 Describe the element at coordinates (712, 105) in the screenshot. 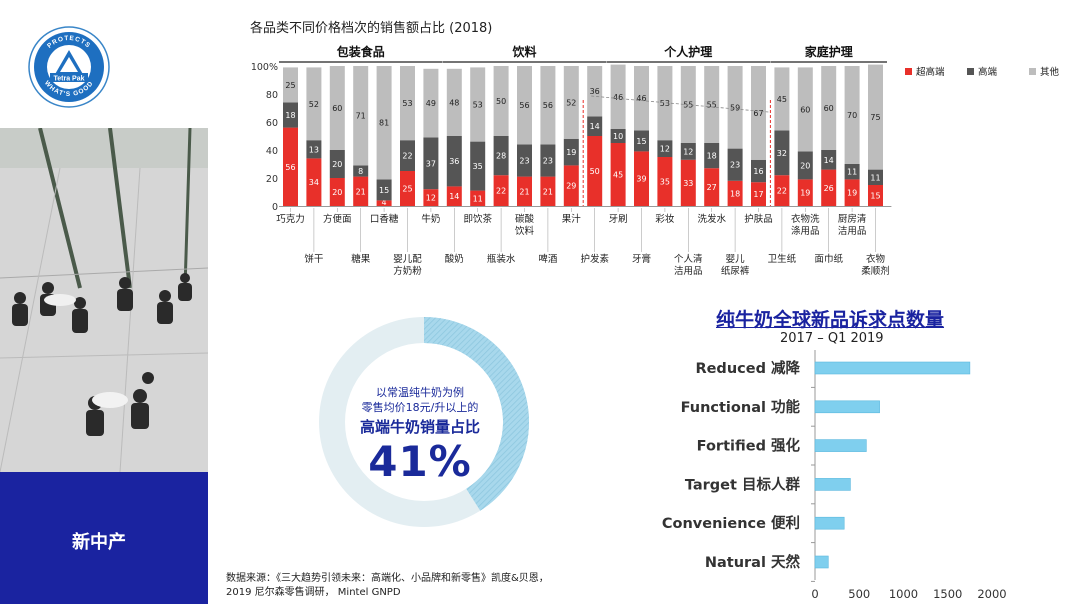

I see `bar-value-label: 55` at that location.